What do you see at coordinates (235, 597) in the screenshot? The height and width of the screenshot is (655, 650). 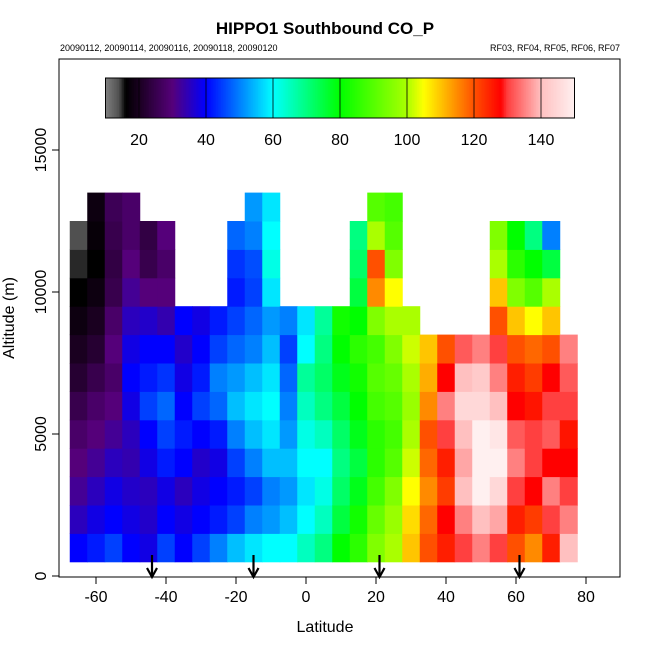 I see `x-tick-label: -20` at bounding box center [235, 597].